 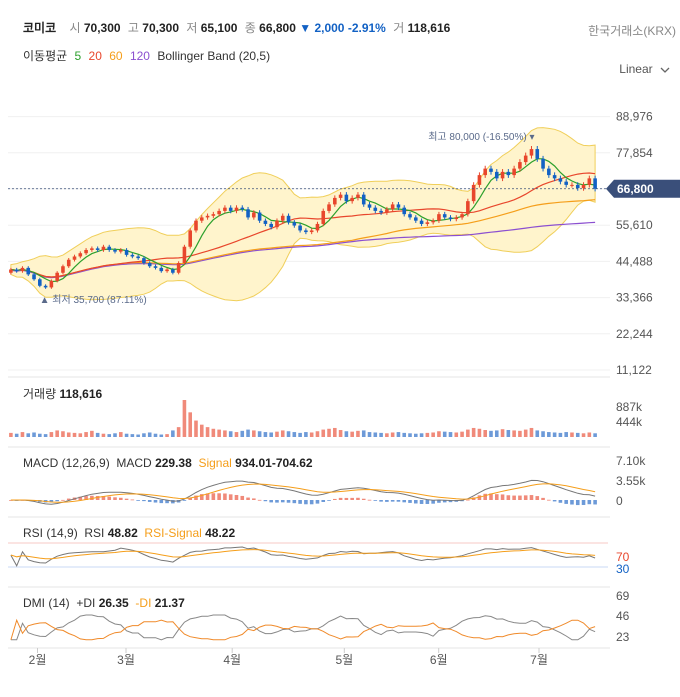 What do you see at coordinates (192, 28) in the screenshot?
I see `low-label: 저` at bounding box center [192, 28].